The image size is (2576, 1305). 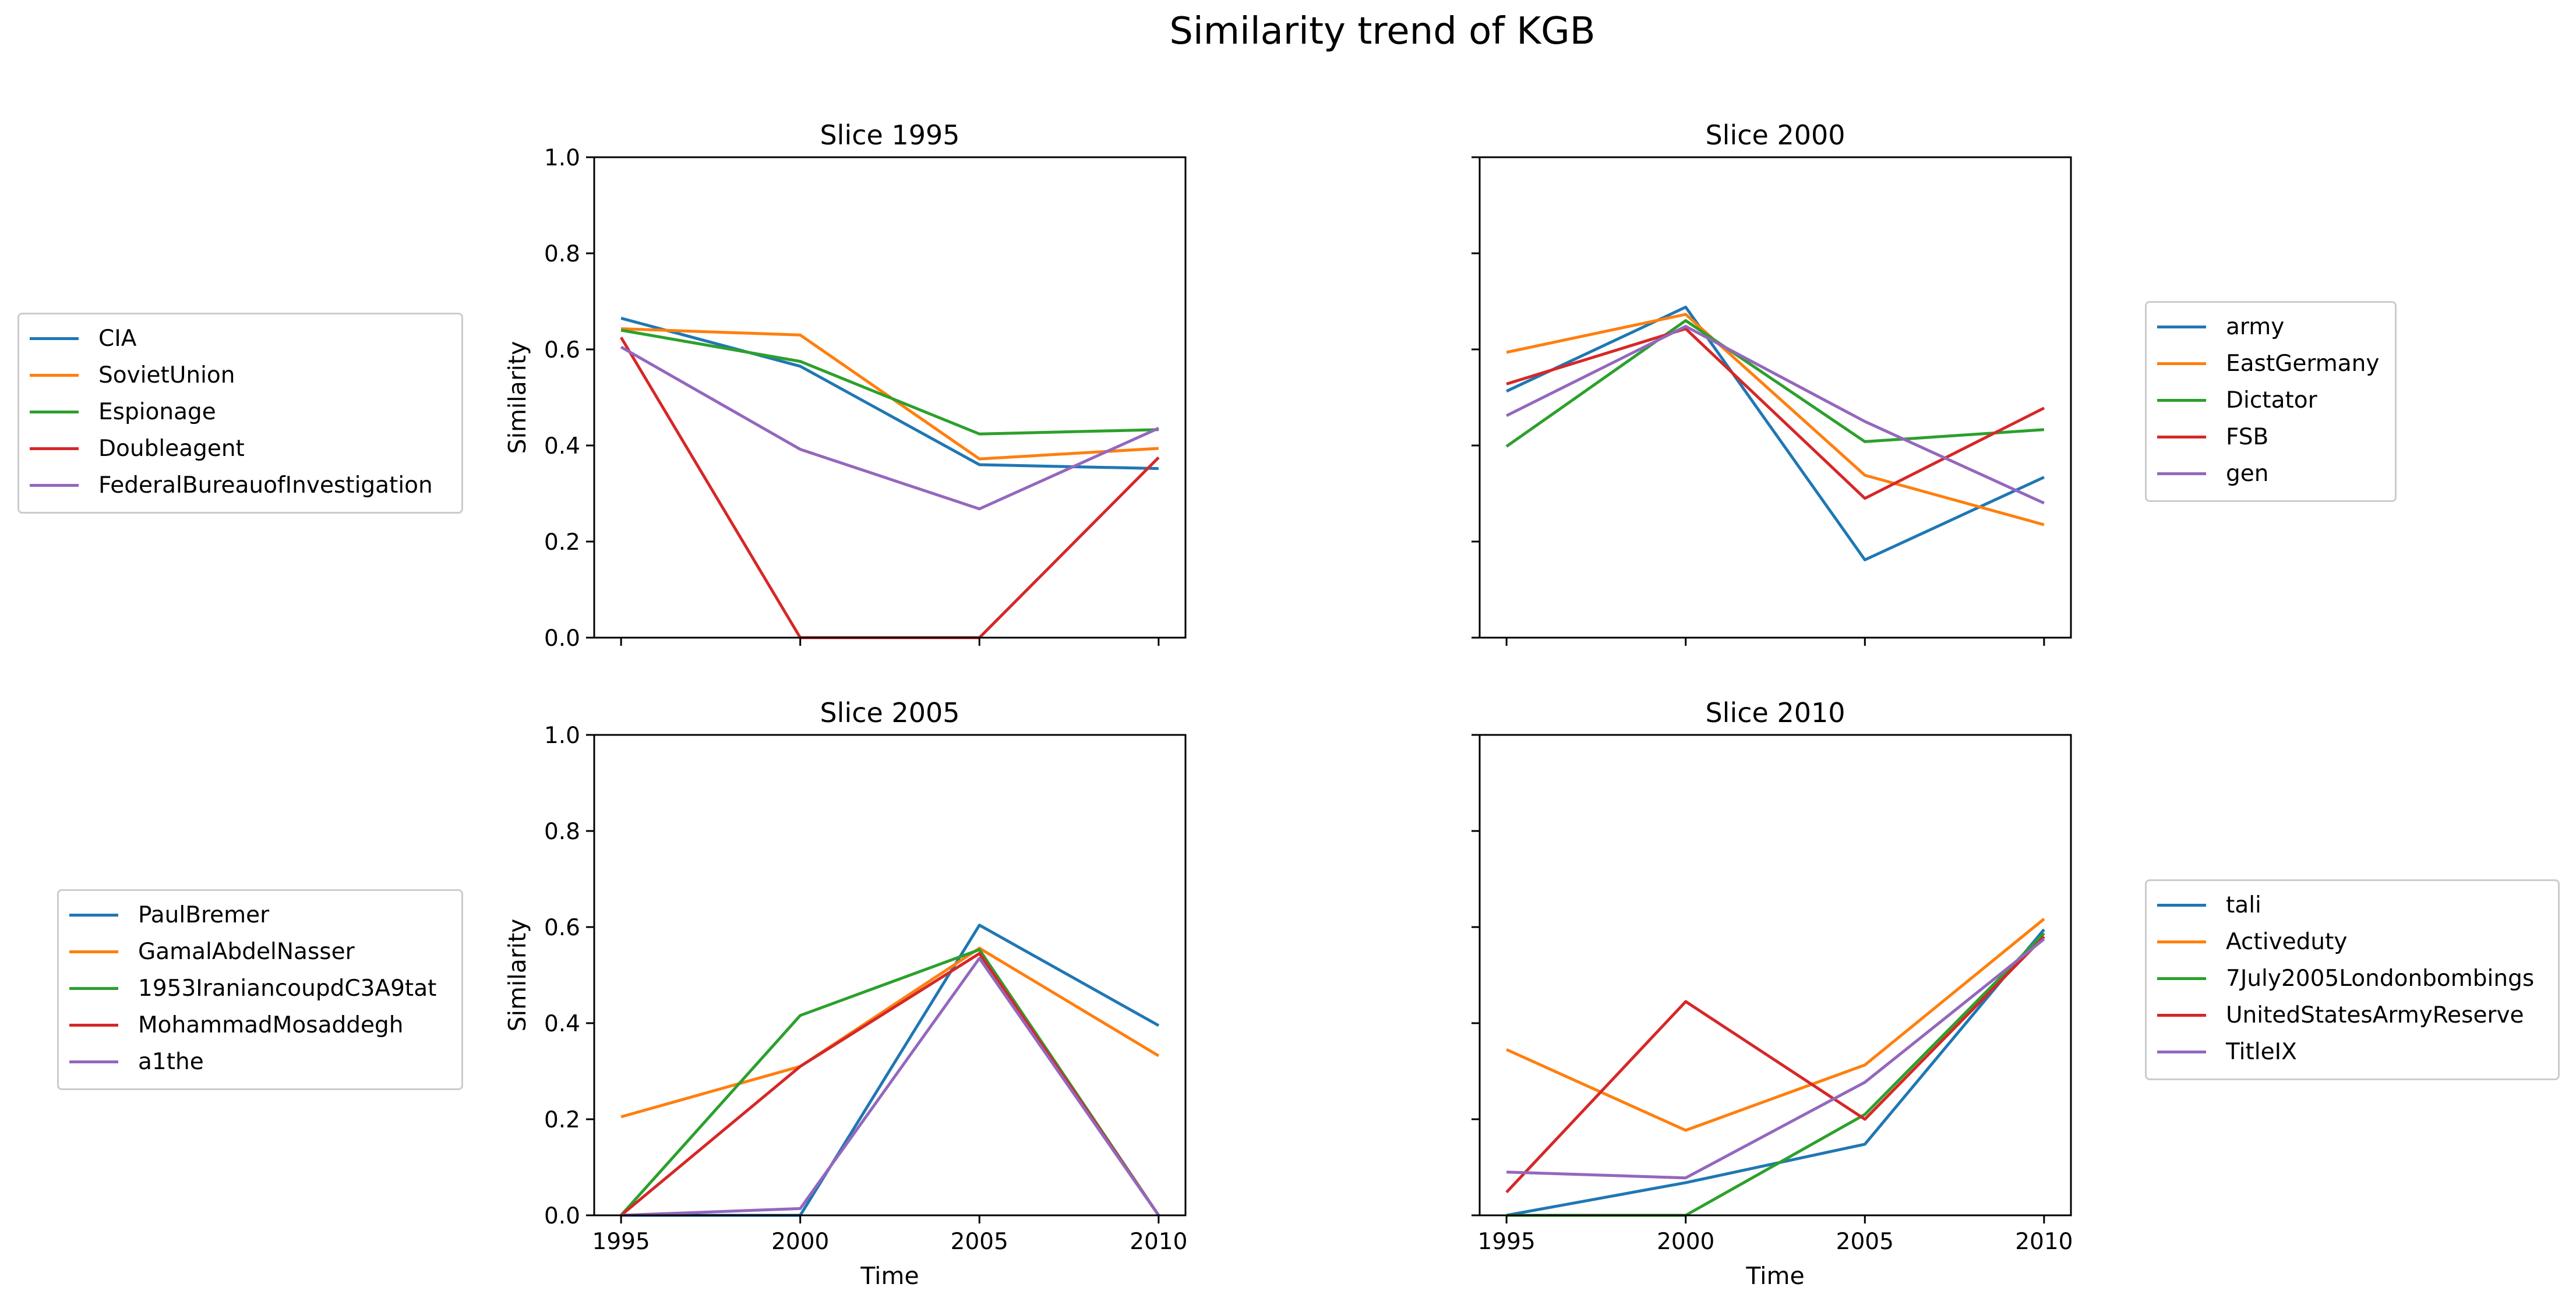 I want to click on legend-item: Espionage, so click(x=239, y=412).